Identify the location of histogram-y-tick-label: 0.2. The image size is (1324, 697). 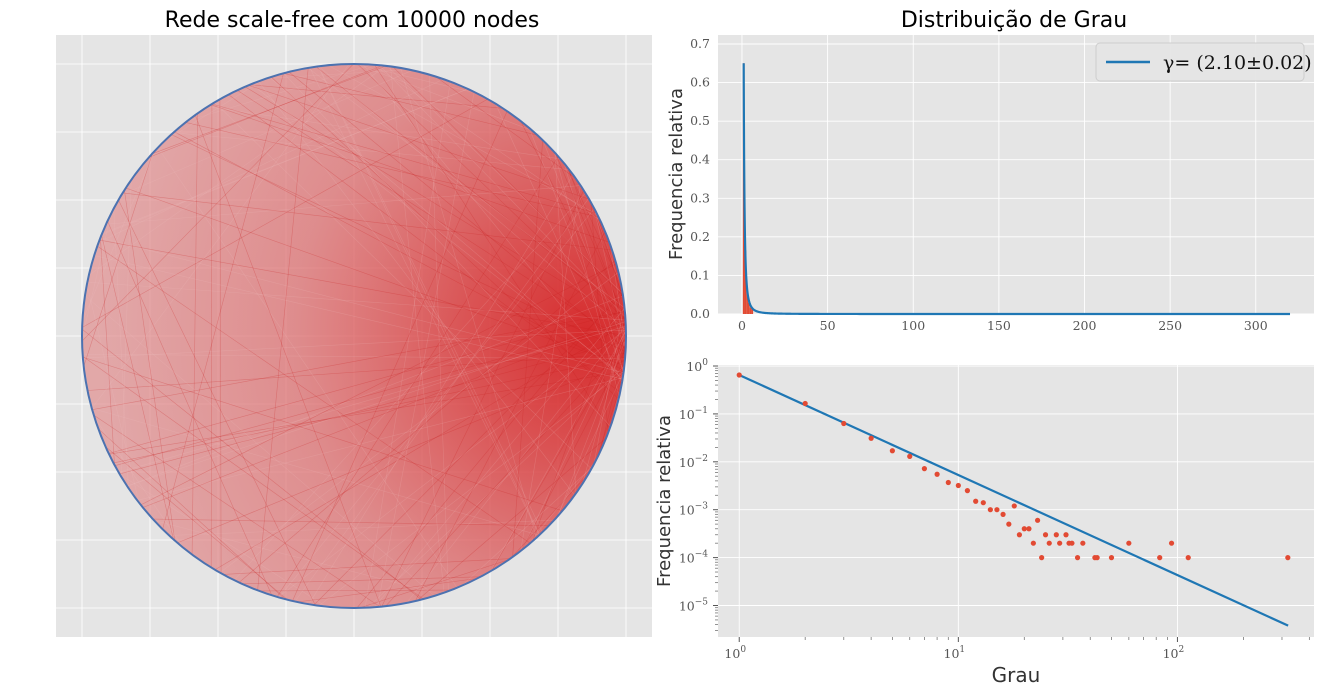
(700, 236).